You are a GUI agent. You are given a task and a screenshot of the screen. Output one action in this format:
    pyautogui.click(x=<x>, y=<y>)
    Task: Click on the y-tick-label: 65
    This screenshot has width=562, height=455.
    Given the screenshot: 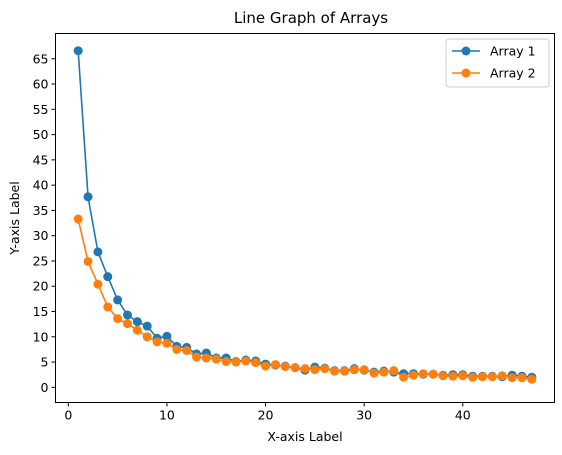 What is the action you would take?
    pyautogui.click(x=41, y=58)
    